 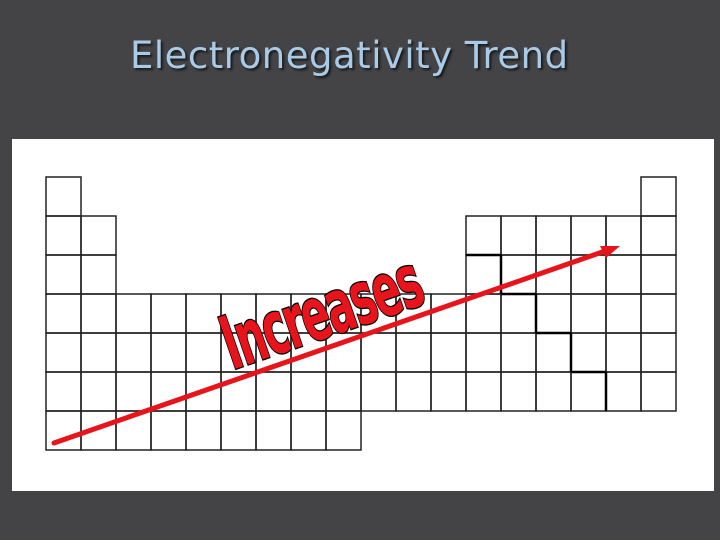 I want to click on trend-label: Increases, so click(x=321, y=313).